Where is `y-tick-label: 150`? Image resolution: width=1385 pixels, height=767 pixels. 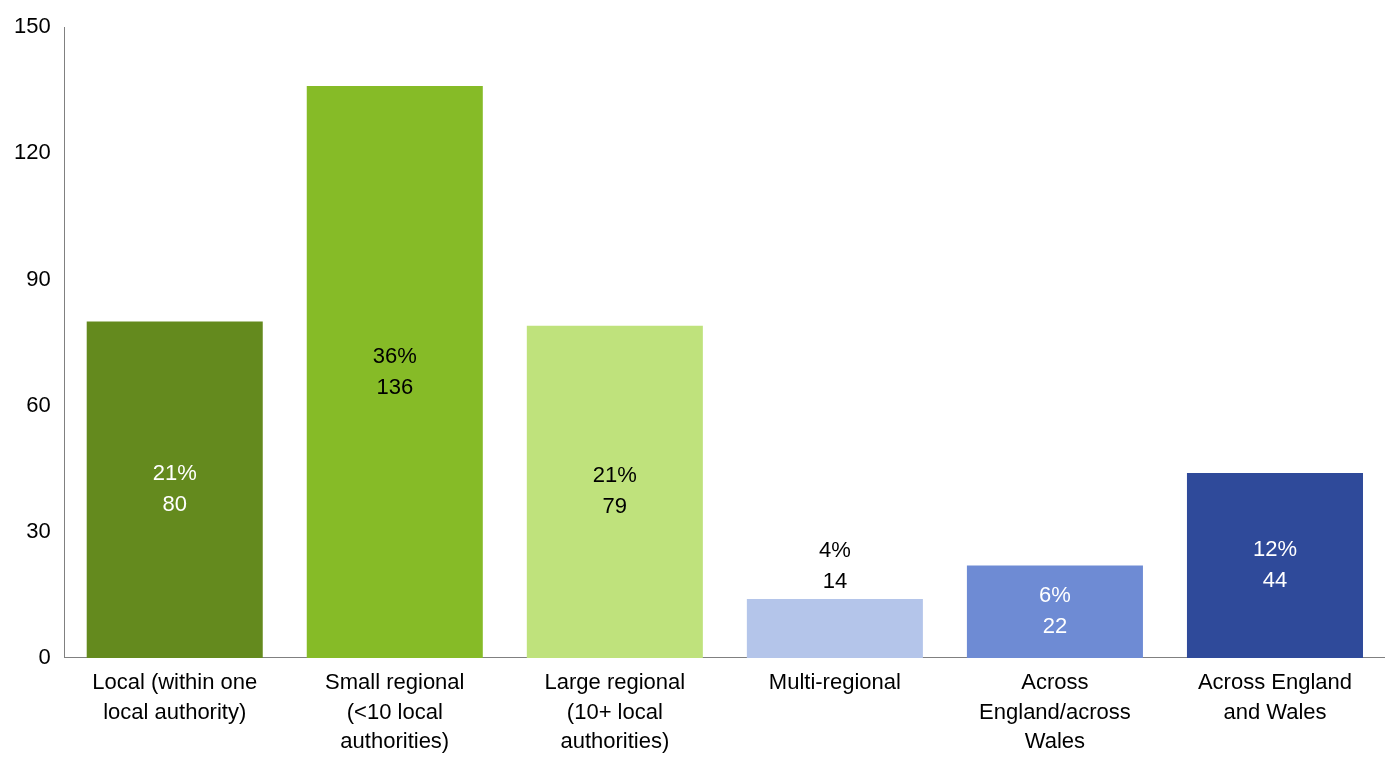
y-tick-label: 150 is located at coordinates (32, 26).